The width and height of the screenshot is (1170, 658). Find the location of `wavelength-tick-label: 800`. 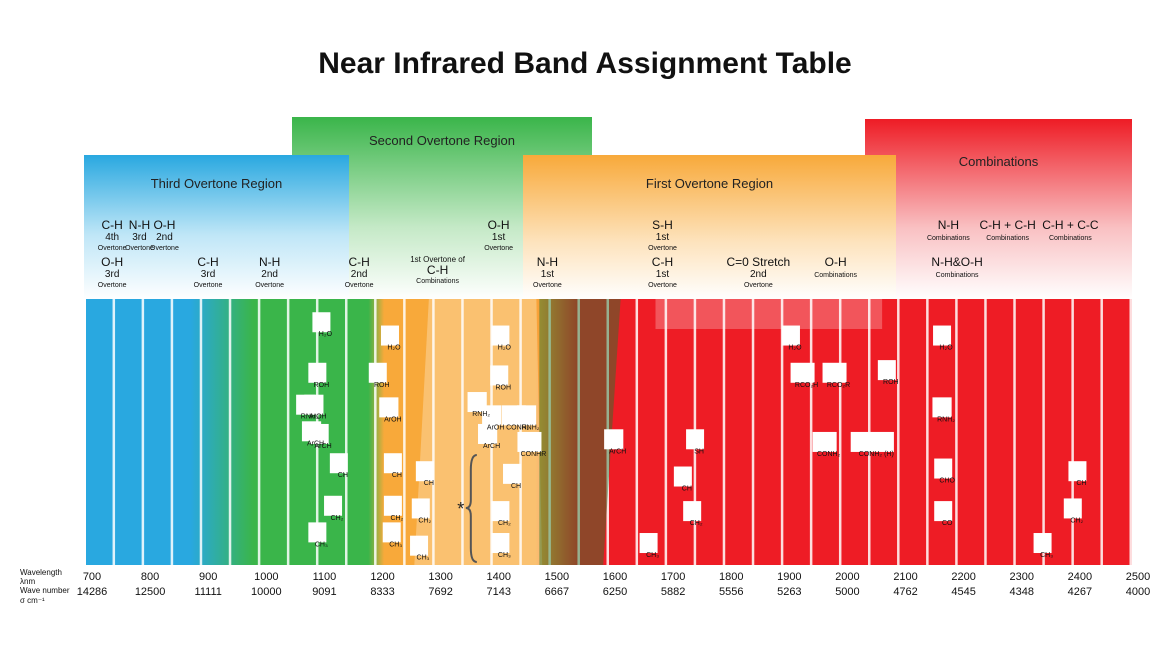

wavelength-tick-label: 800 is located at coordinates (150, 577).